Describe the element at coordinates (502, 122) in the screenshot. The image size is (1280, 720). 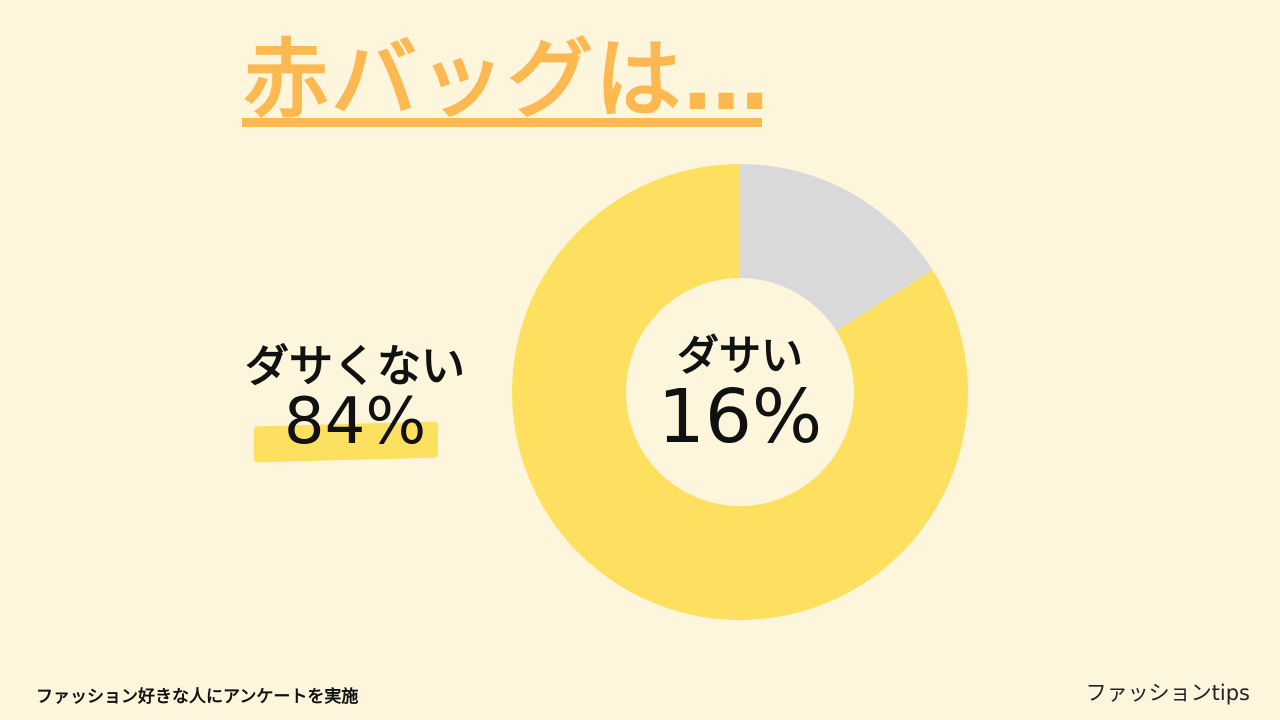
I see `title-underline` at that location.